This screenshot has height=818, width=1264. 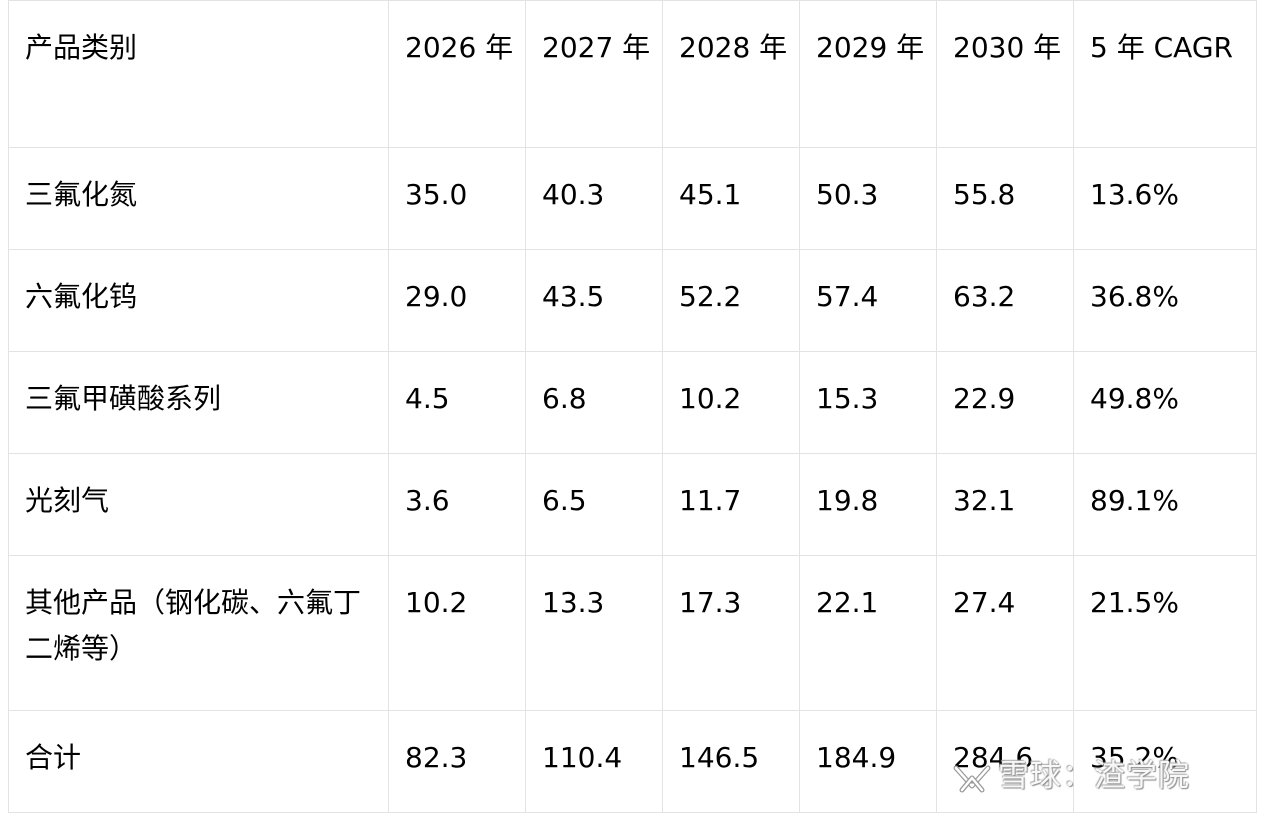 I want to click on row-value-cell: 63.2, so click(x=1005, y=300).